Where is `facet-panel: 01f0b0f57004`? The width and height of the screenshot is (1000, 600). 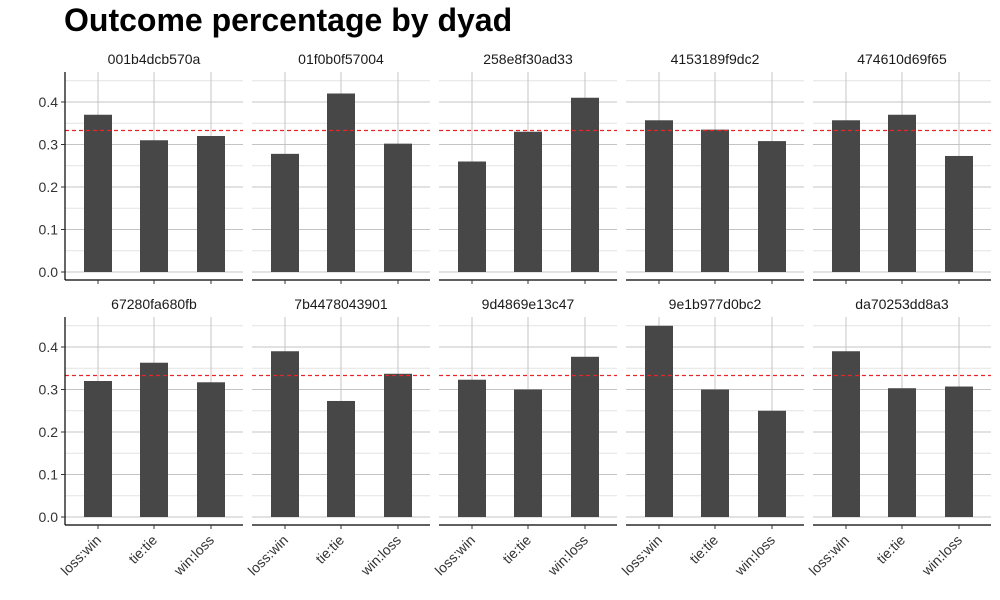 facet-panel: 01f0b0f57004 is located at coordinates (341, 167).